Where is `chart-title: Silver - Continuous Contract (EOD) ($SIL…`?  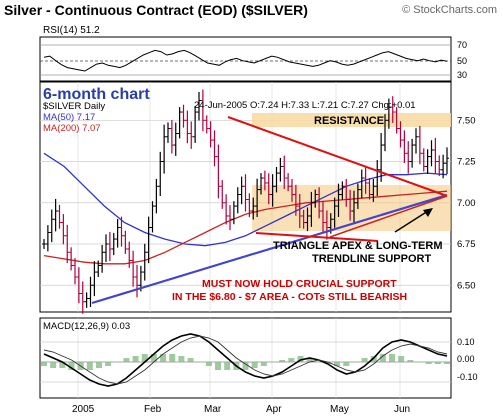 chart-title: Silver - Continuous Contract (EOD) ($SIL… is located at coordinates (156, 10).